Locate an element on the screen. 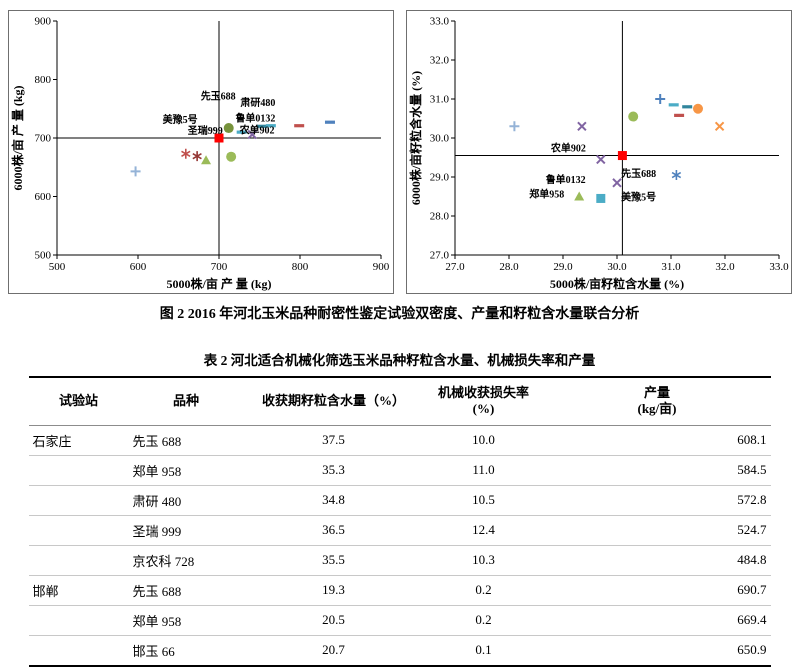  table-cell: 35.5 is located at coordinates (333, 560).